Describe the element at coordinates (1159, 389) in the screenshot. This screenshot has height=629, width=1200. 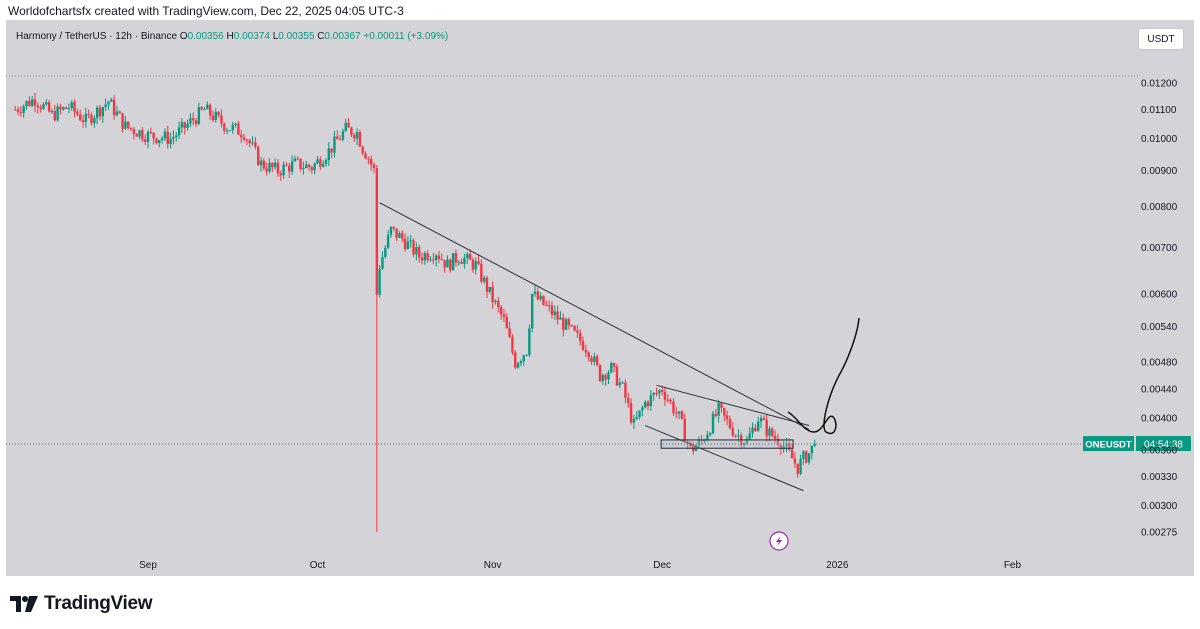
I see `price-tick-label: 0.00440` at that location.